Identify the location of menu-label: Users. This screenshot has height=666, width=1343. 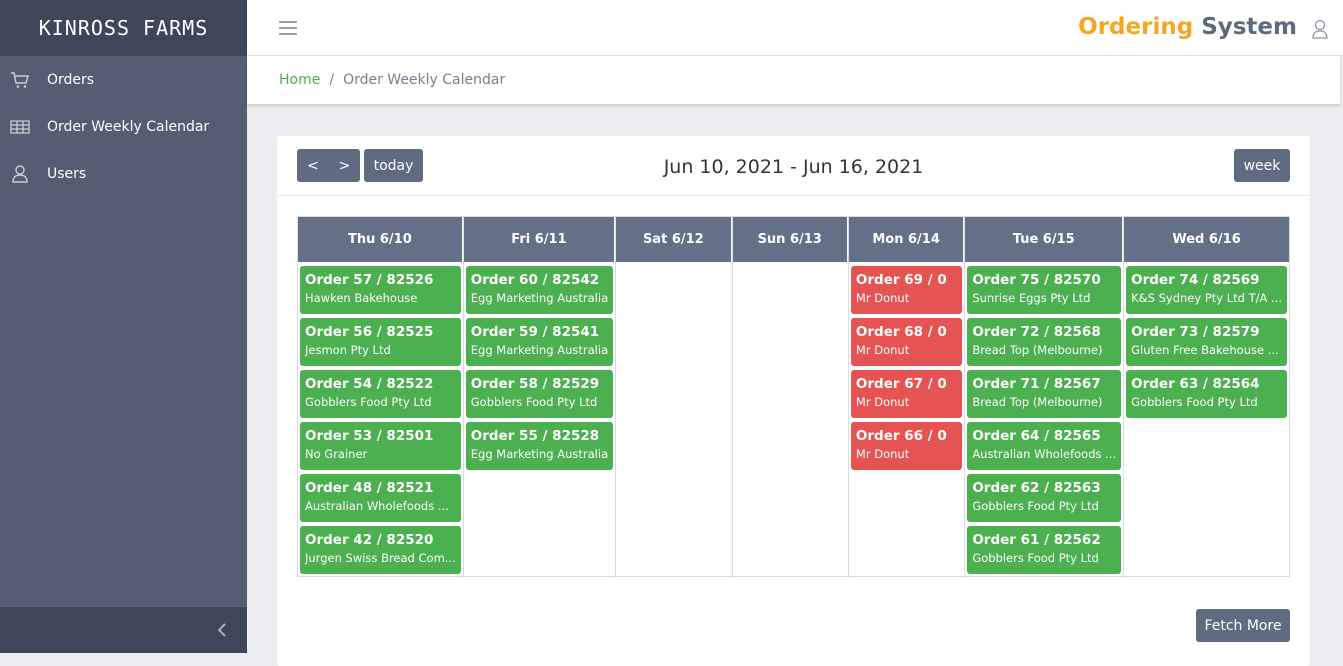
(67, 173).